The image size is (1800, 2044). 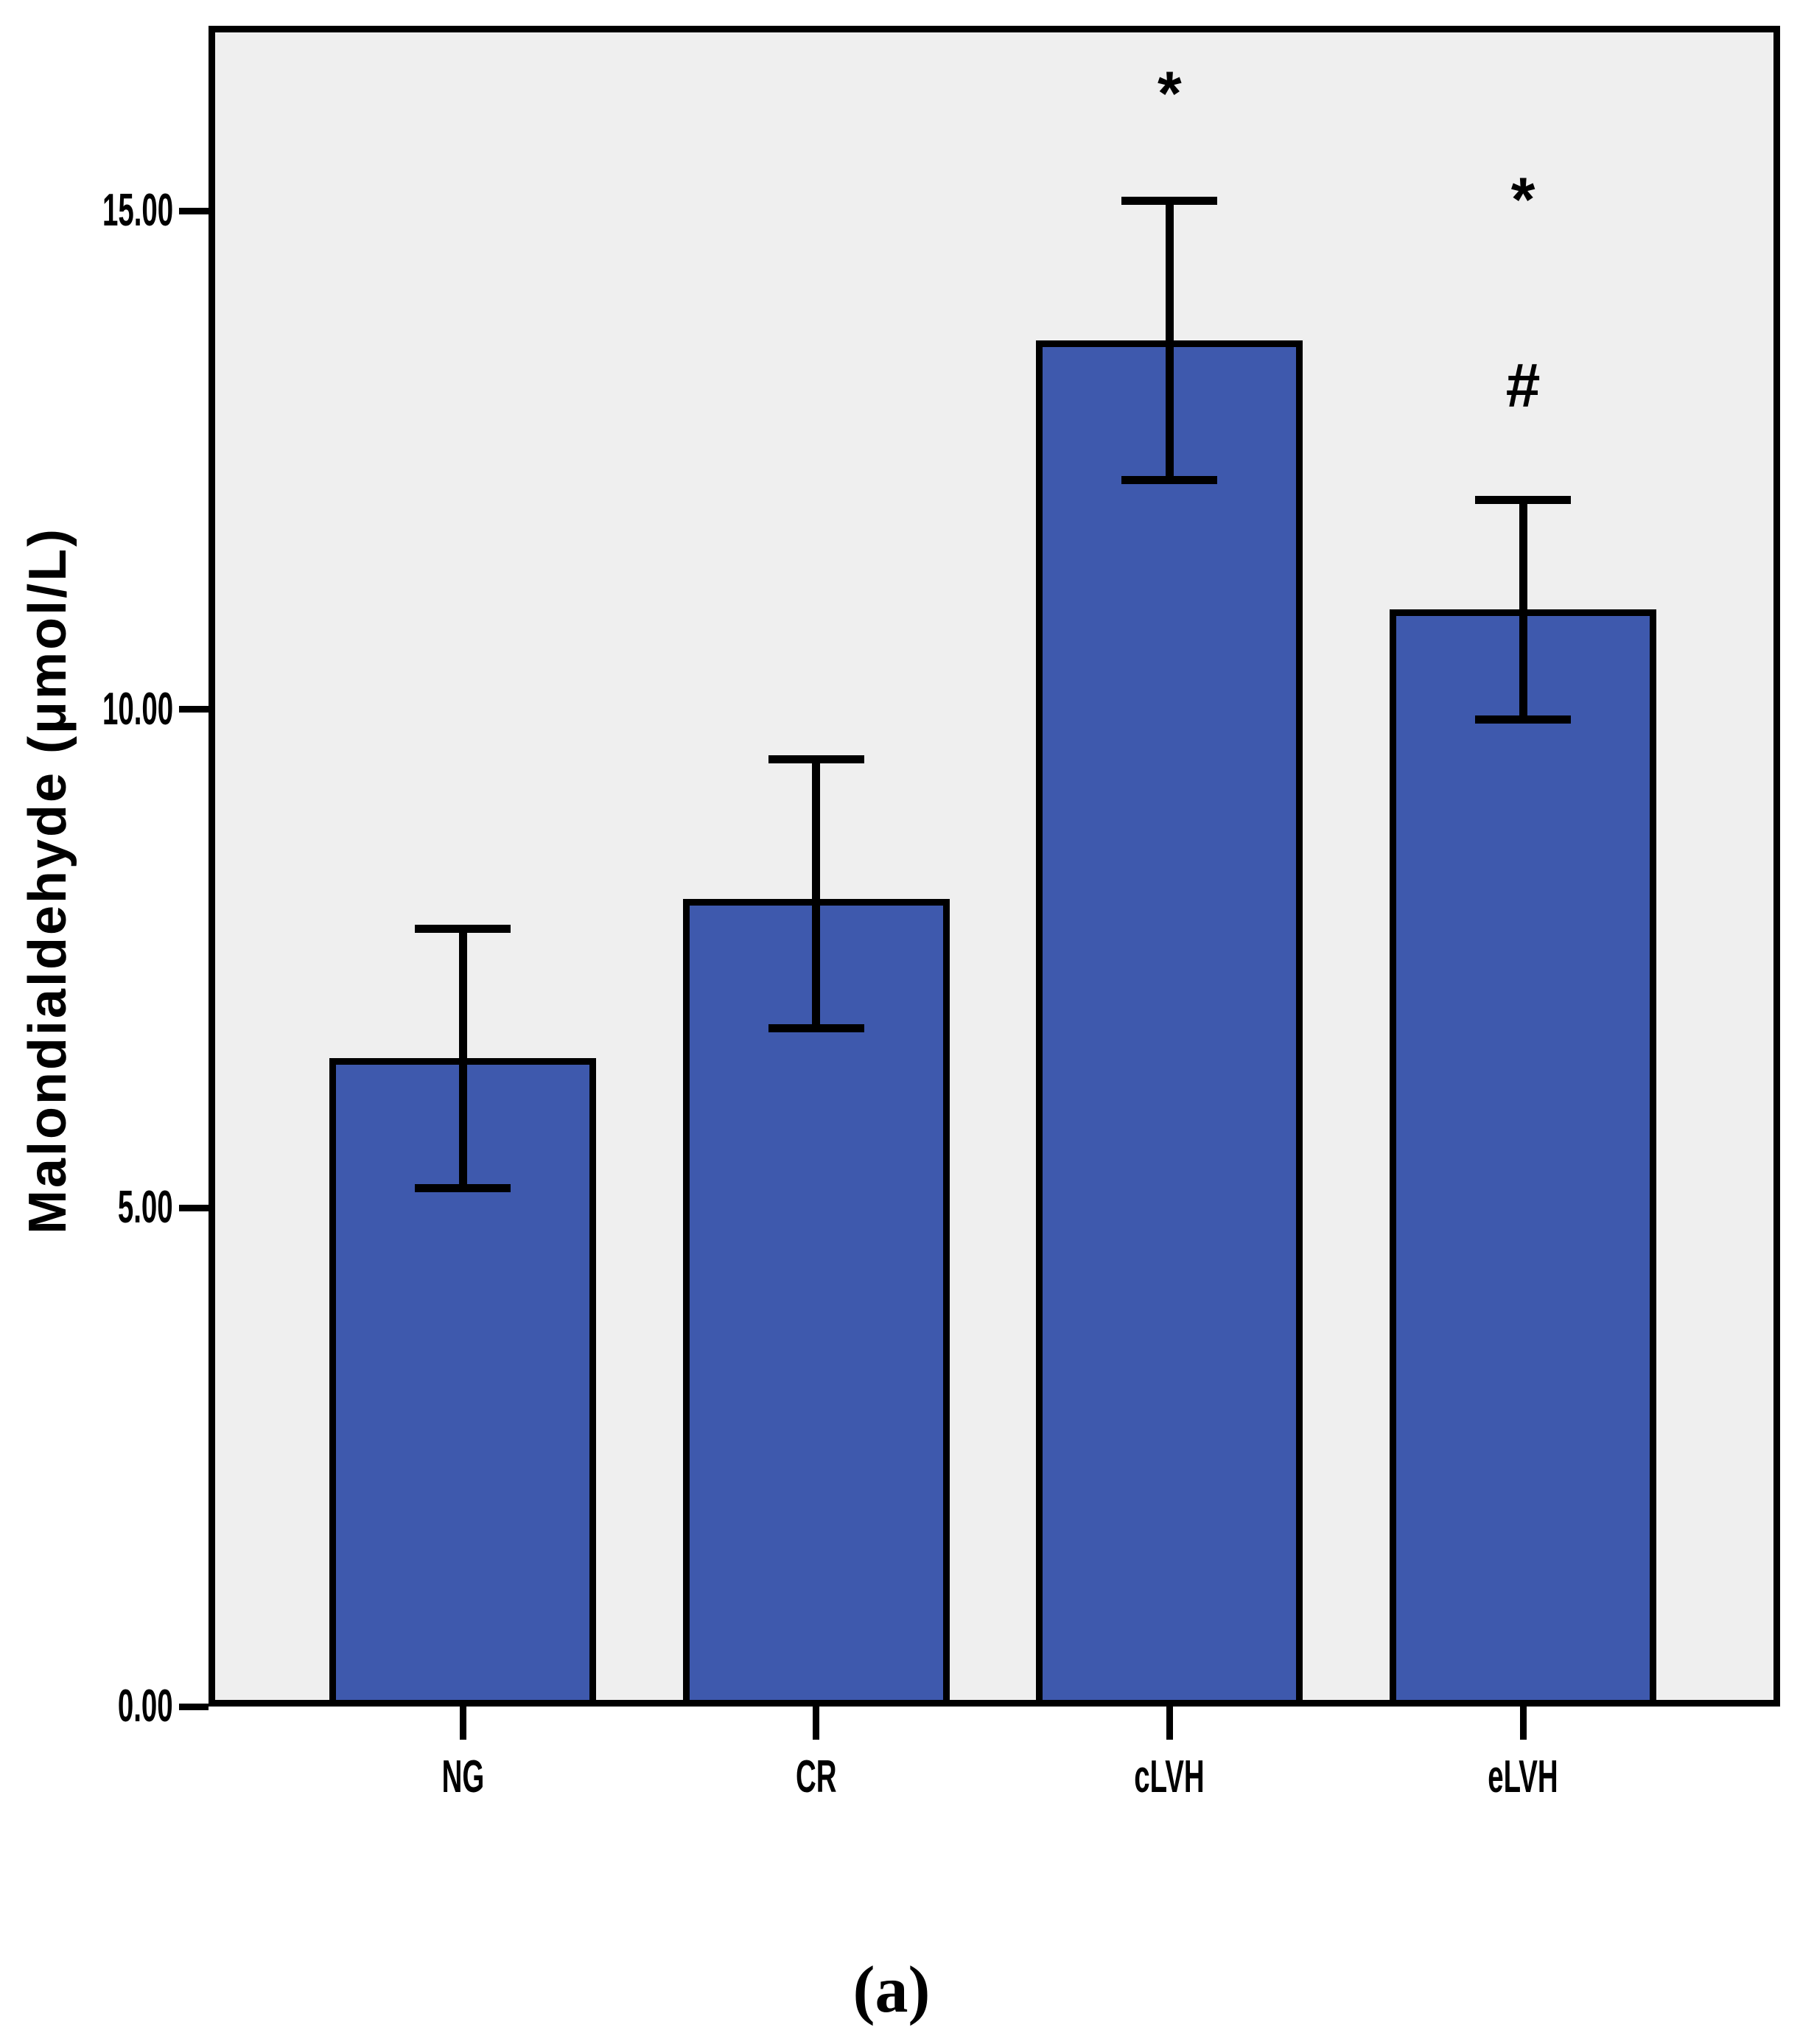 I want to click on significance-marker: #, so click(x=1523, y=382).